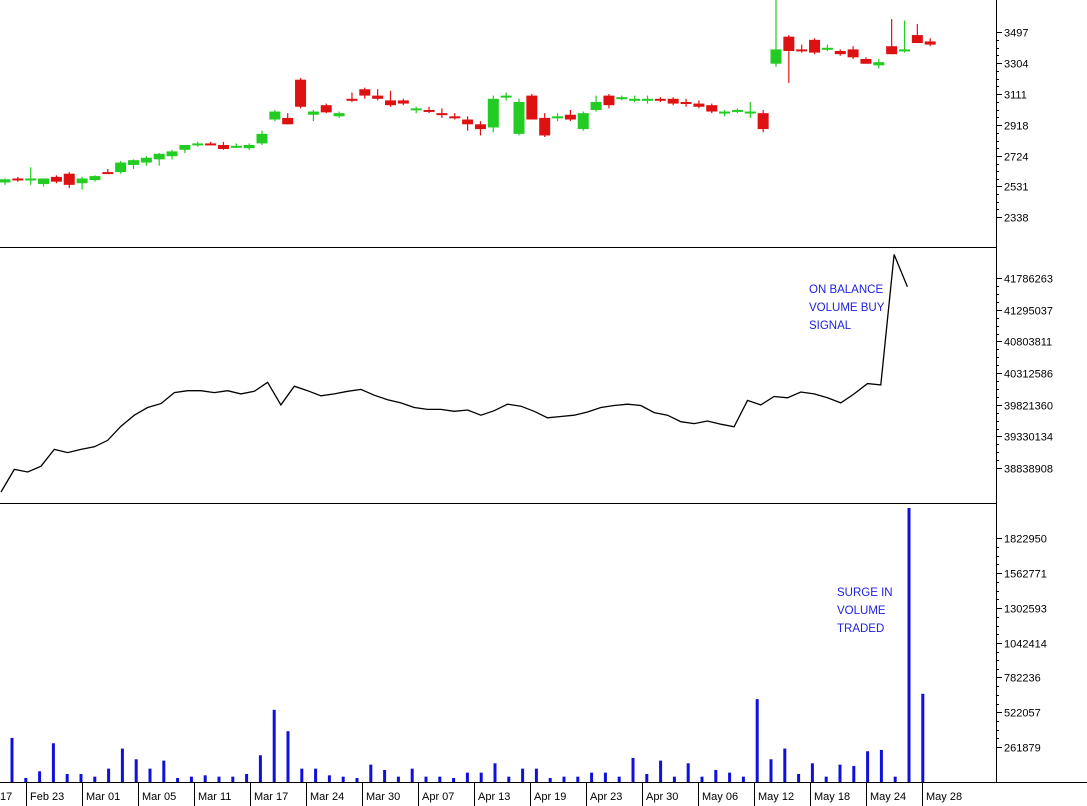  Describe the element at coordinates (1028, 312) in the screenshot. I see `obv-tick-label-1: 41295037` at that location.